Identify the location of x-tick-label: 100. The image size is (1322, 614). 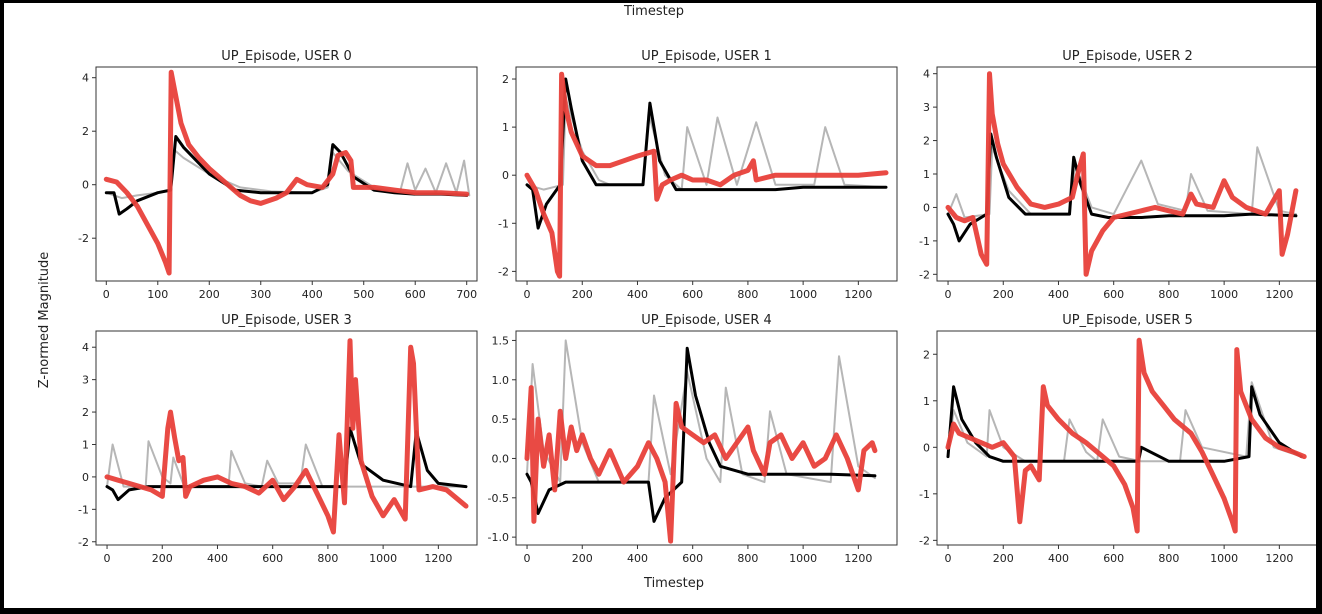
(157, 294).